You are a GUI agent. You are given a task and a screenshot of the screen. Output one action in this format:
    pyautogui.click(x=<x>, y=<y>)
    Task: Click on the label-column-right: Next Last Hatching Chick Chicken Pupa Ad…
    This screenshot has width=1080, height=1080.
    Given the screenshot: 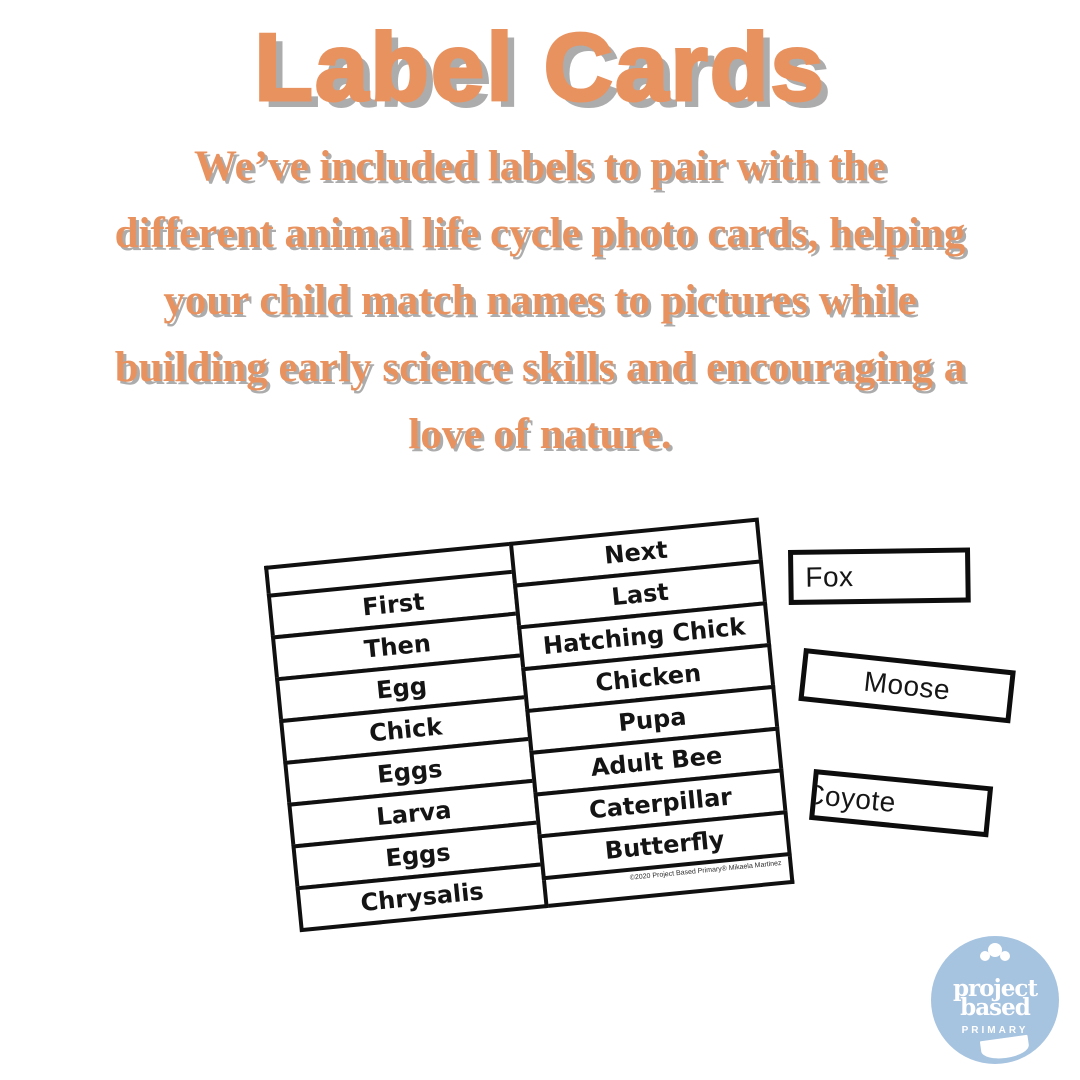 What is the action you would take?
    pyautogui.click(x=650, y=699)
    